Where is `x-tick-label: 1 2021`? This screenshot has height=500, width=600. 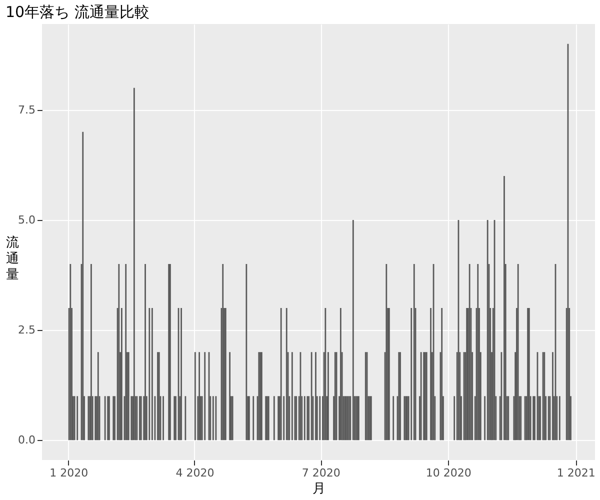
x-tick-label: 1 2021 is located at coordinates (576, 473).